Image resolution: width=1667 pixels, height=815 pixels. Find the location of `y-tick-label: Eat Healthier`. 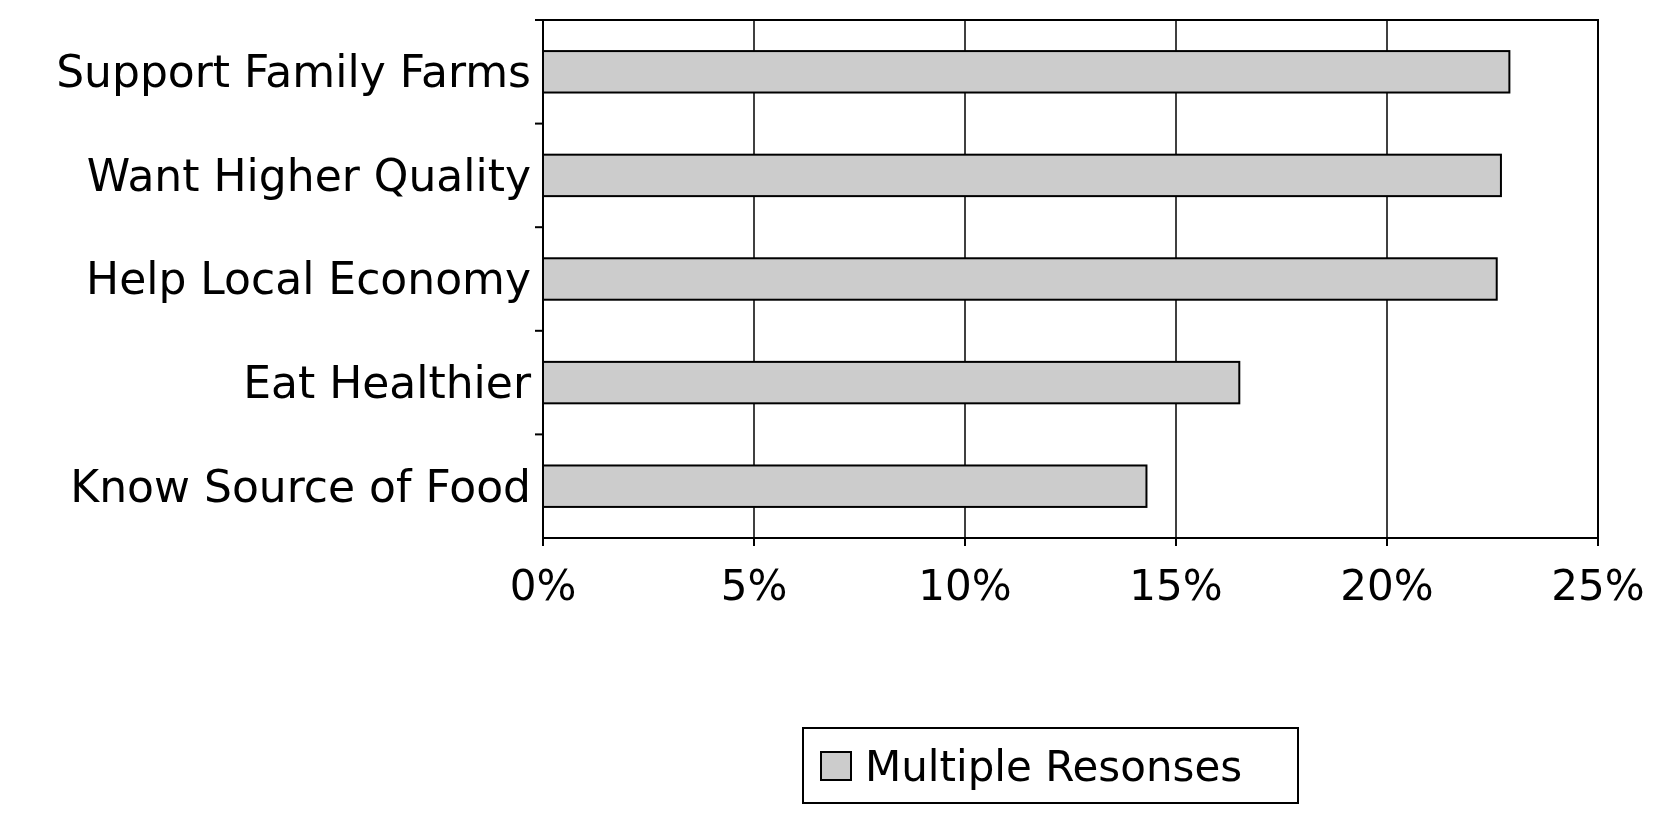

y-tick-label: Eat Healthier is located at coordinates (387, 382).